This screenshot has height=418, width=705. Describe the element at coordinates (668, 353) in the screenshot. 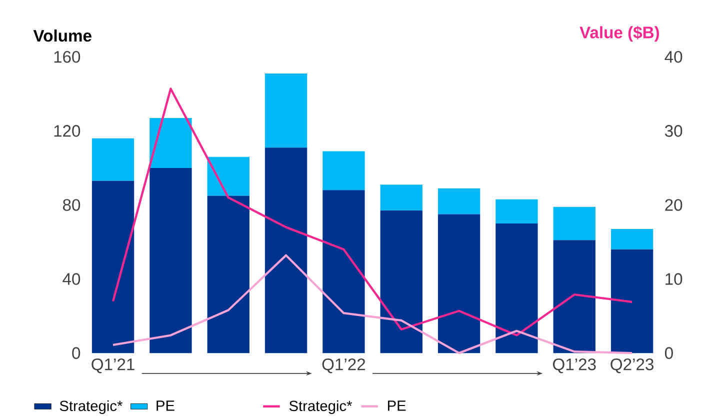

I see `y2-tick-label: 0` at that location.